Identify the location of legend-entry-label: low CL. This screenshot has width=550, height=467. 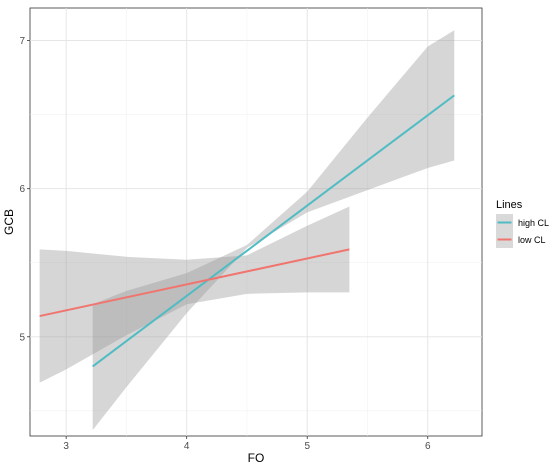
(532, 240).